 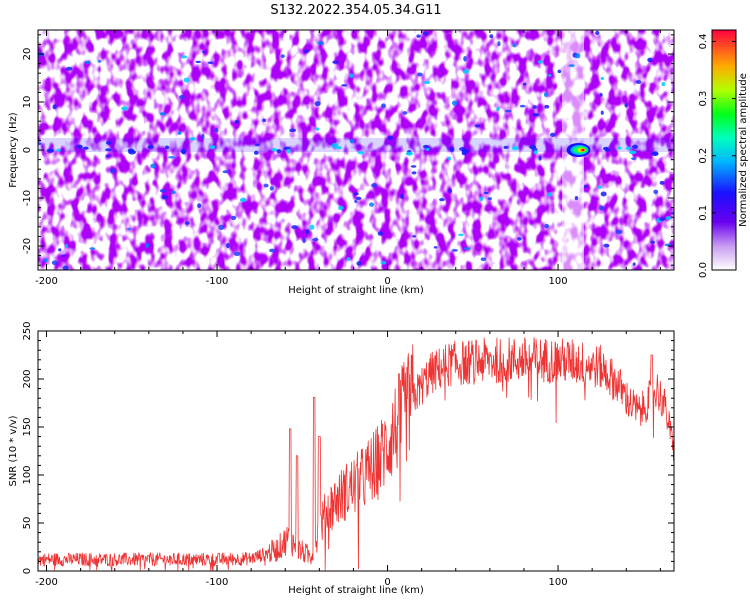 What do you see at coordinates (13, 150) in the screenshot?
I see `spectrogram-ylabel: Frequency (Hz)` at bounding box center [13, 150].